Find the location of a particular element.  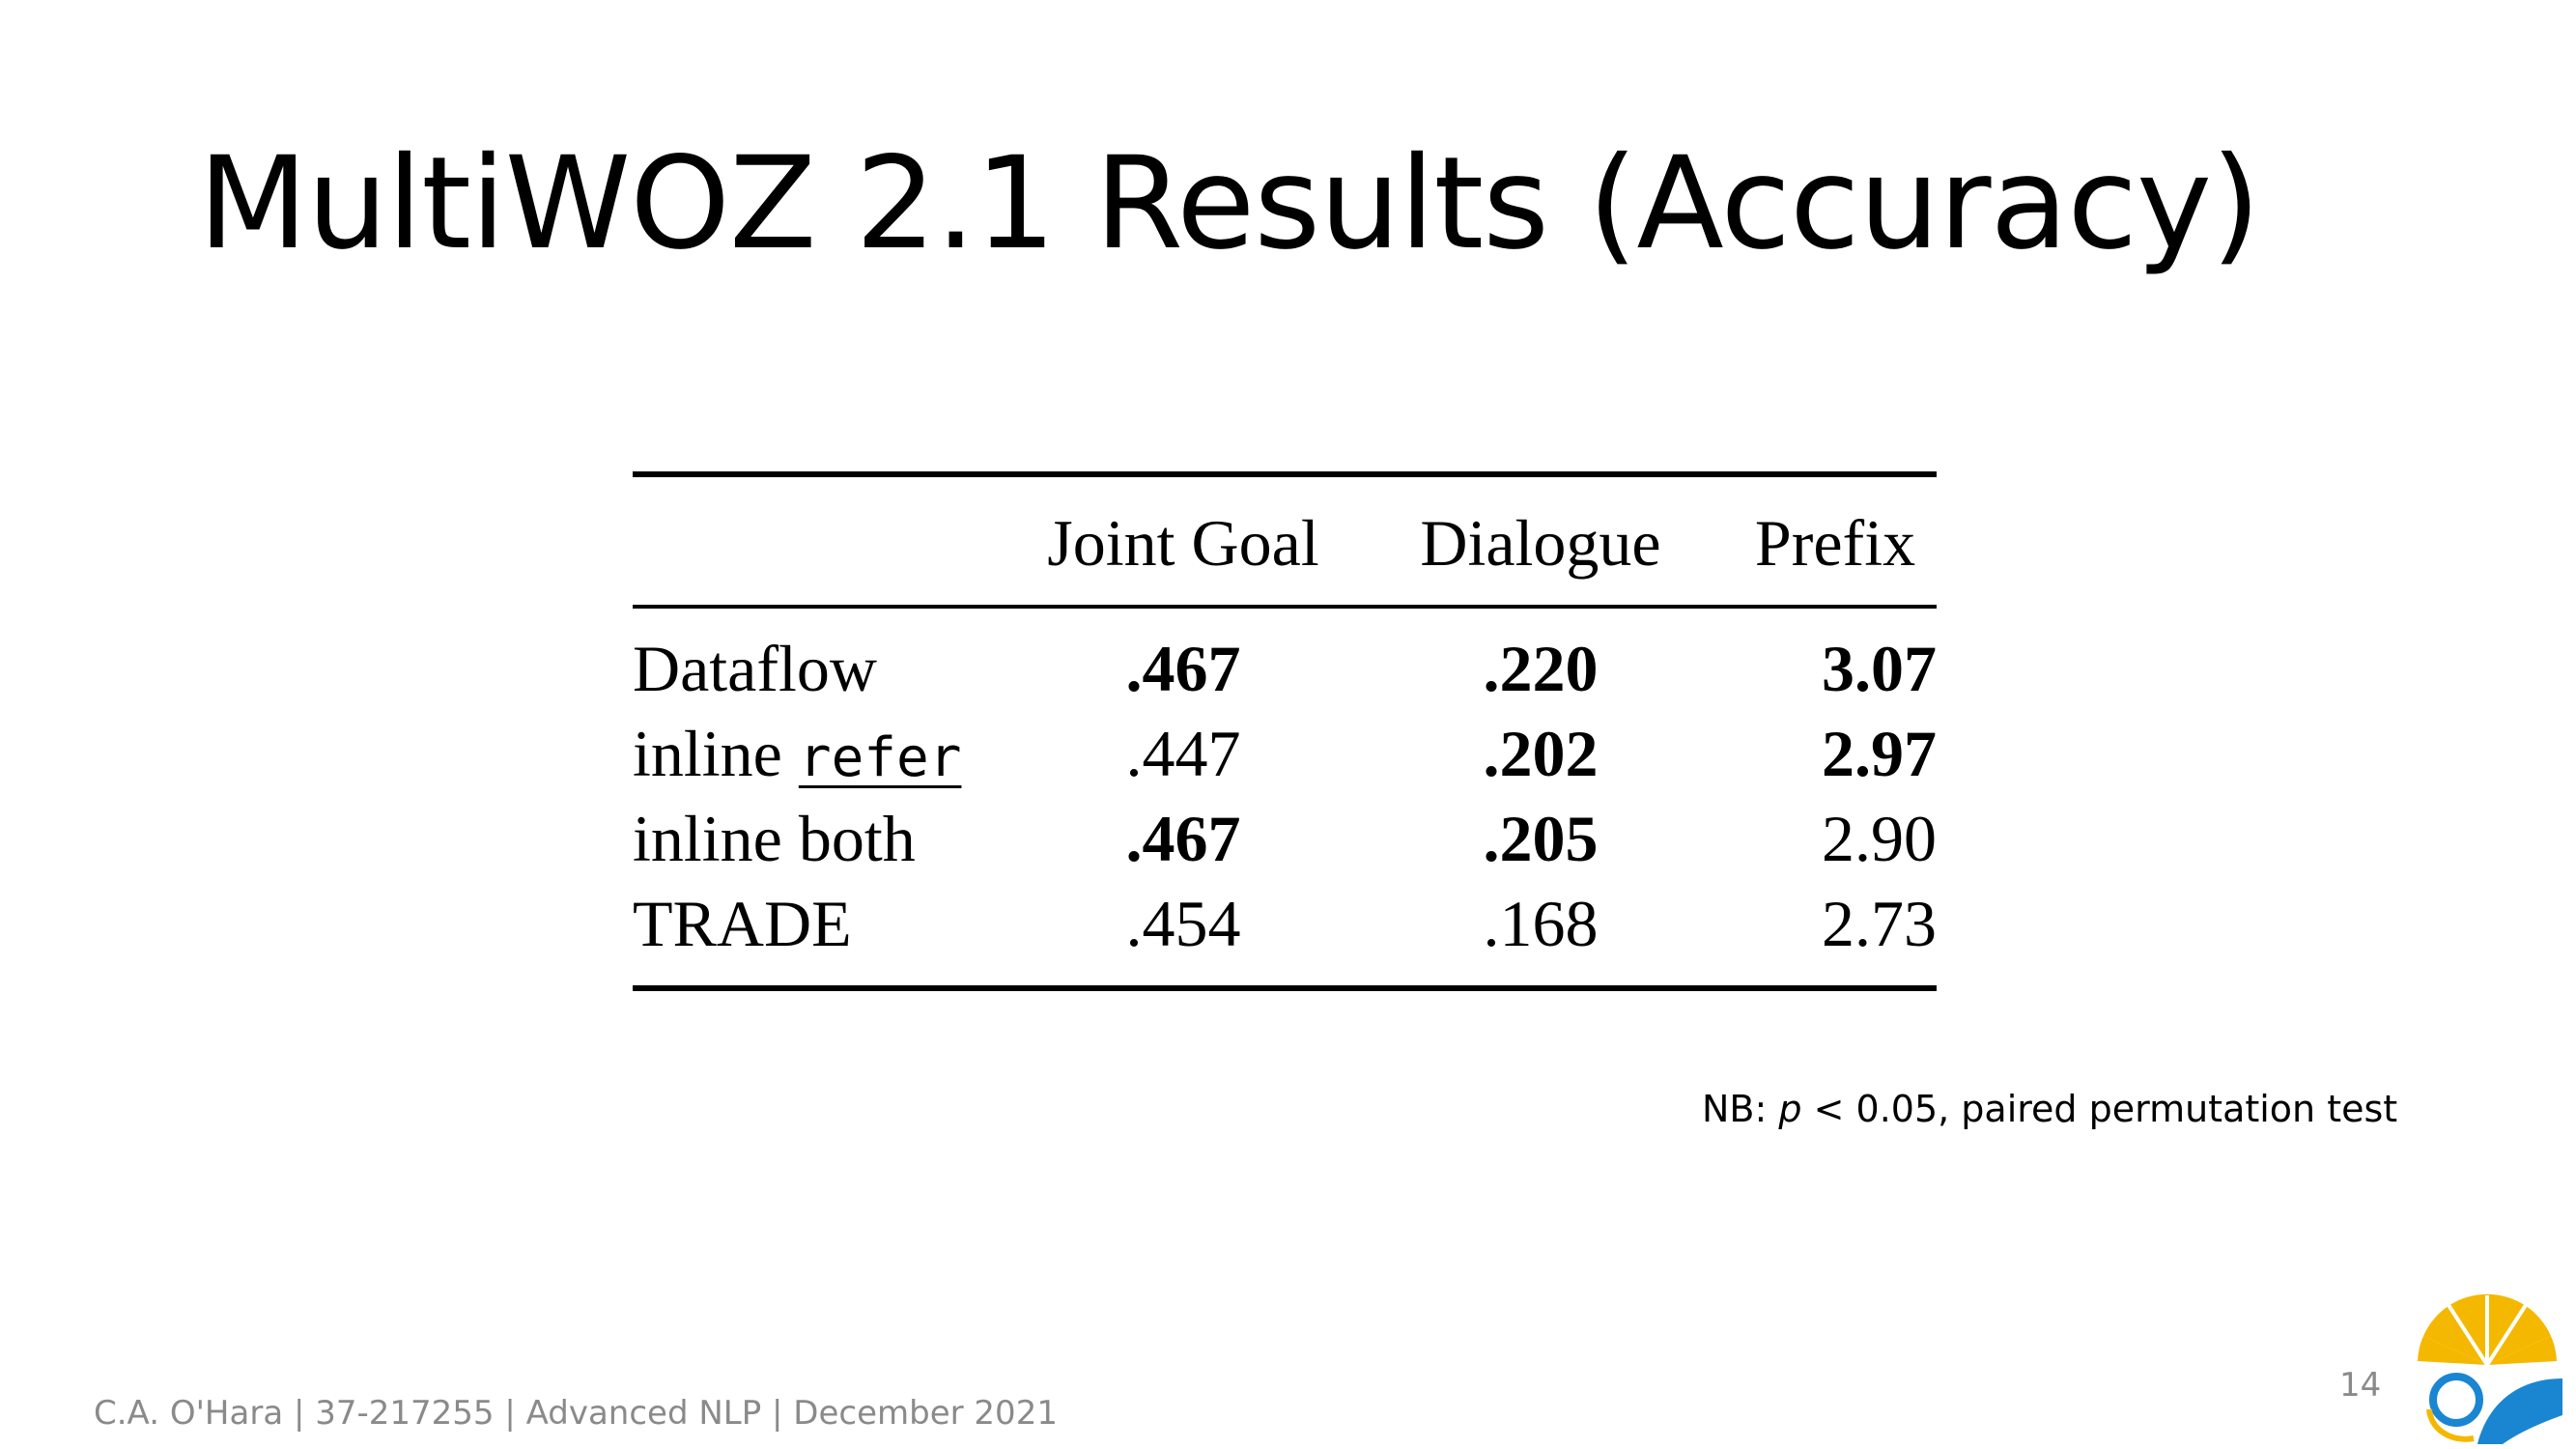

table-row: inline refer .447 .202 2.97 is located at coordinates (1285, 753).